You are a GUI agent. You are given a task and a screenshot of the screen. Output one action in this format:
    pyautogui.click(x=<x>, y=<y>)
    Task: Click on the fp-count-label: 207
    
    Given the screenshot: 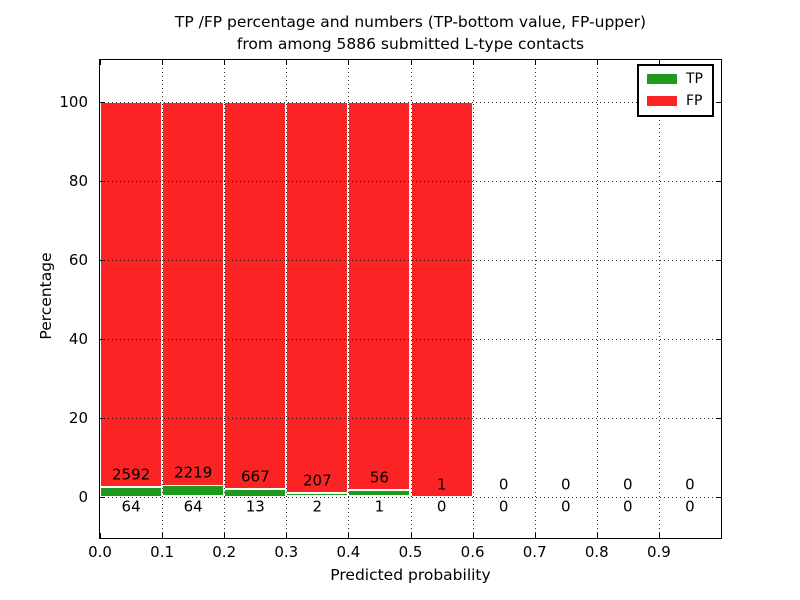 What is the action you would take?
    pyautogui.click(x=317, y=480)
    